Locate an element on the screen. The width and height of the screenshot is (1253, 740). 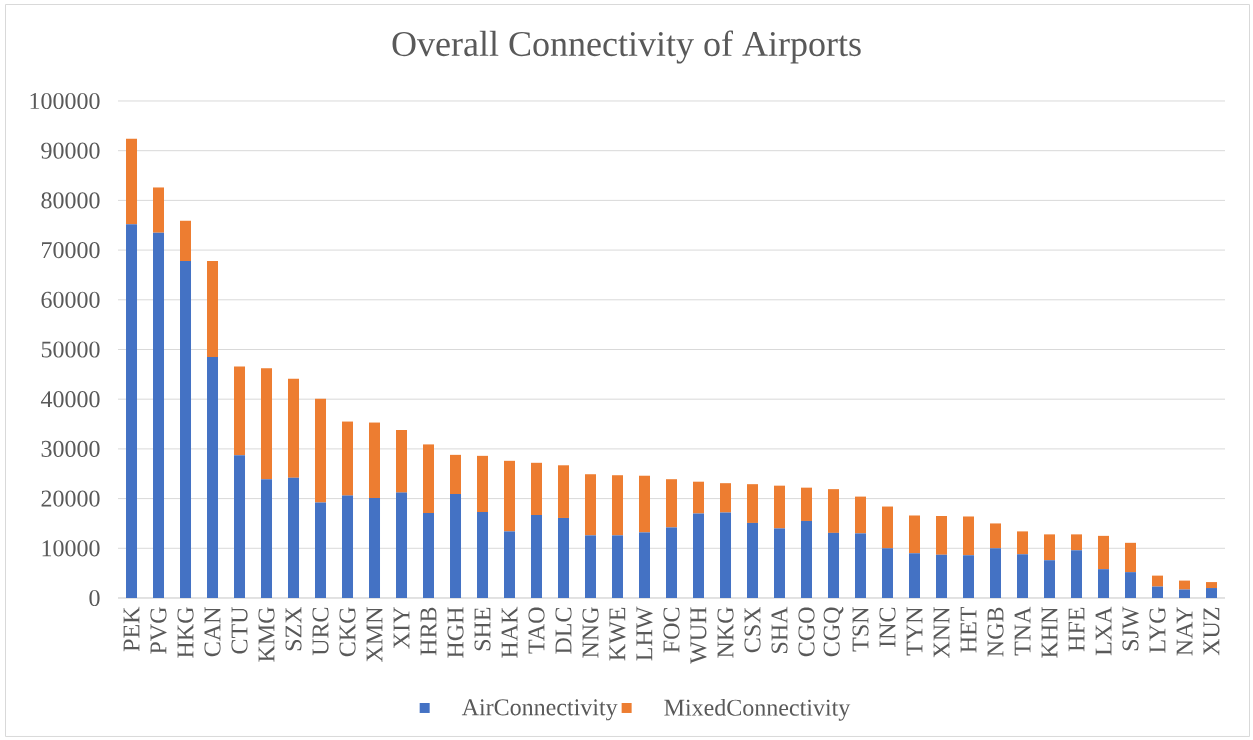
x-tick-label: NKG is located at coordinates (725, 632).